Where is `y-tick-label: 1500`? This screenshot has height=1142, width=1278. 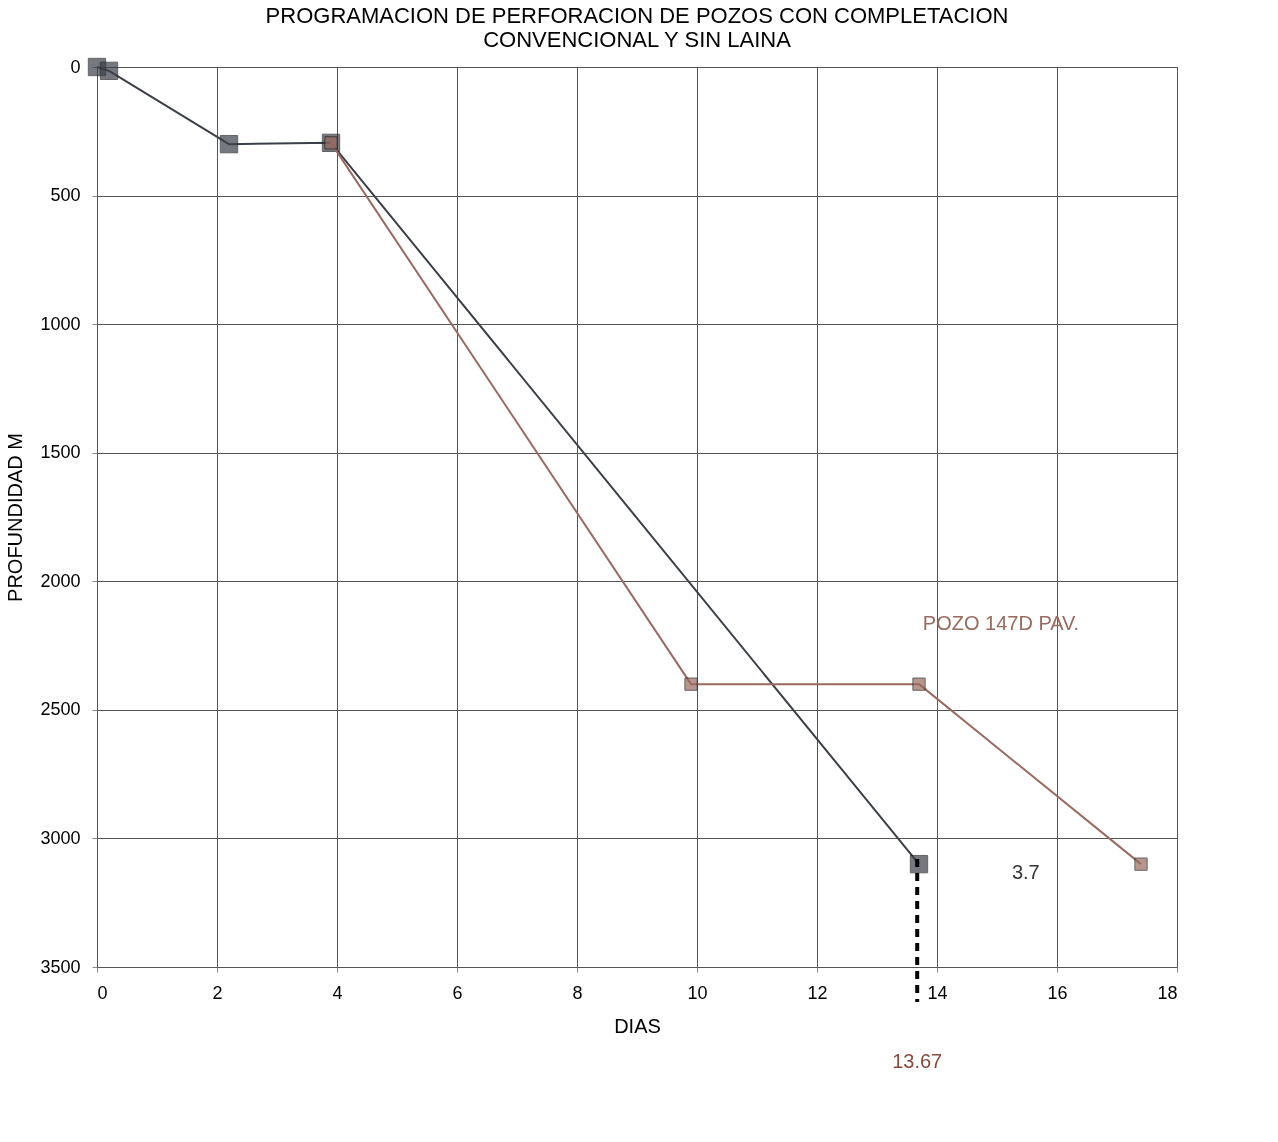
y-tick-label: 1500 is located at coordinates (60, 452).